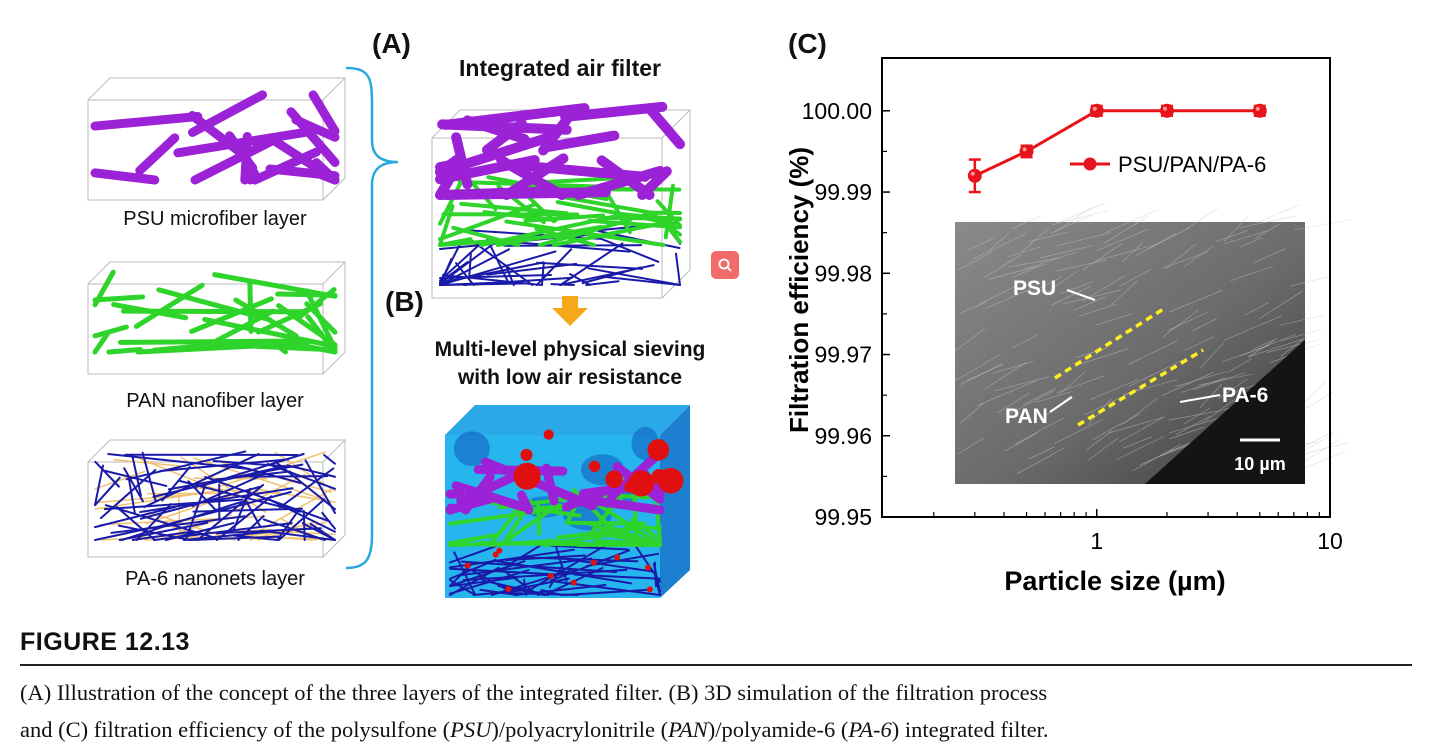 The image size is (1432, 753). Describe the element at coordinates (215, 579) in the screenshot. I see `pa6-layer-label: PA-6 nanonets layer` at that location.